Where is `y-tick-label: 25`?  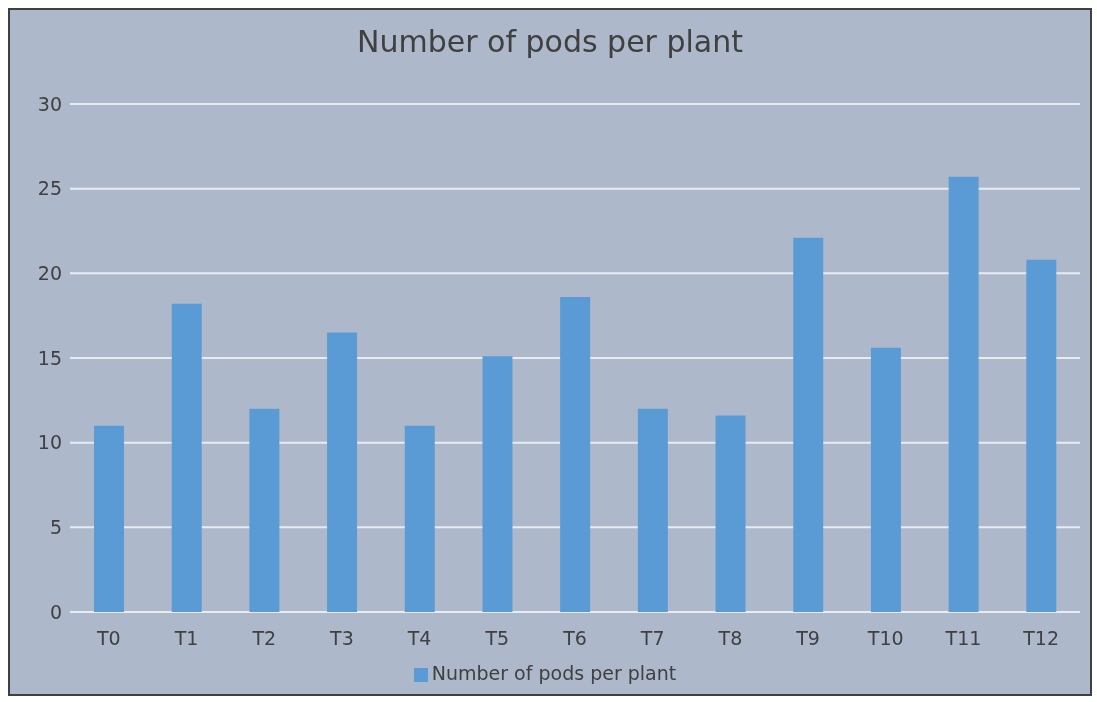 y-tick-label: 25 is located at coordinates (49, 188).